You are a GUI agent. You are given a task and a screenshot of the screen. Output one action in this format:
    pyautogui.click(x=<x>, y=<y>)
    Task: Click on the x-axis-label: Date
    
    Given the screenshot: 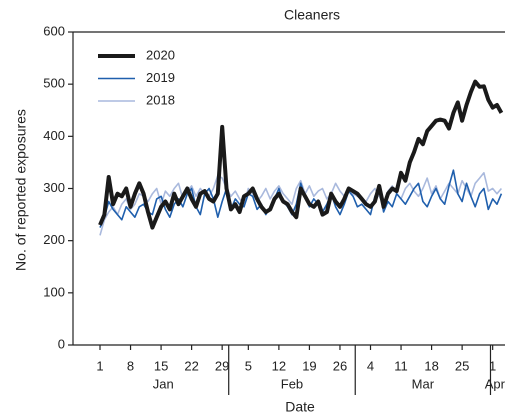 What is the action you would take?
    pyautogui.click(x=300, y=407)
    